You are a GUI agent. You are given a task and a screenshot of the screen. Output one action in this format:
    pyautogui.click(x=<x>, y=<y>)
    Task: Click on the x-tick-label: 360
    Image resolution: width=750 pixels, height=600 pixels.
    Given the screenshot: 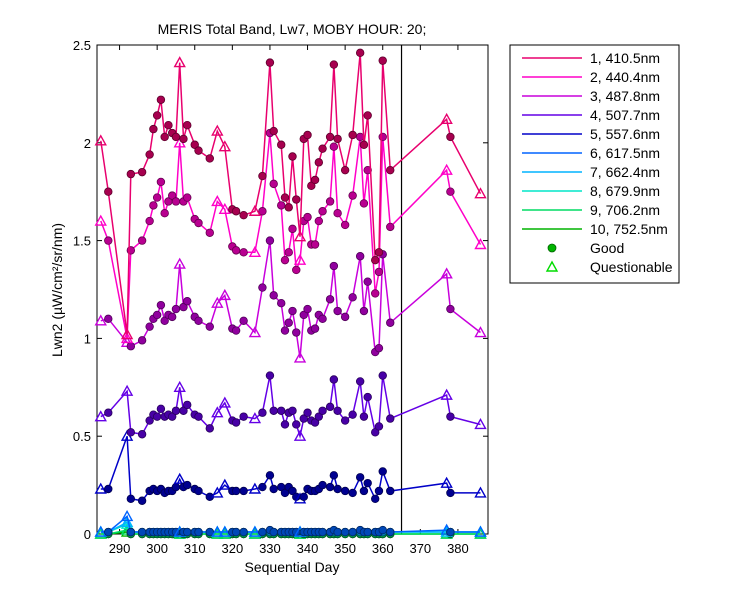 What is the action you would take?
    pyautogui.click(x=383, y=548)
    